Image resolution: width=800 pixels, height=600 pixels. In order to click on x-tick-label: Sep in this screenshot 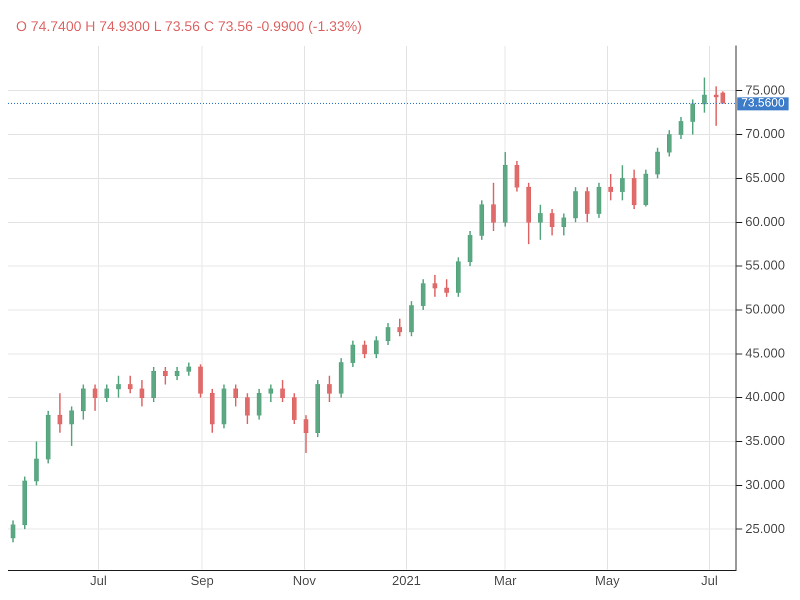, I will do `click(202, 580)`.